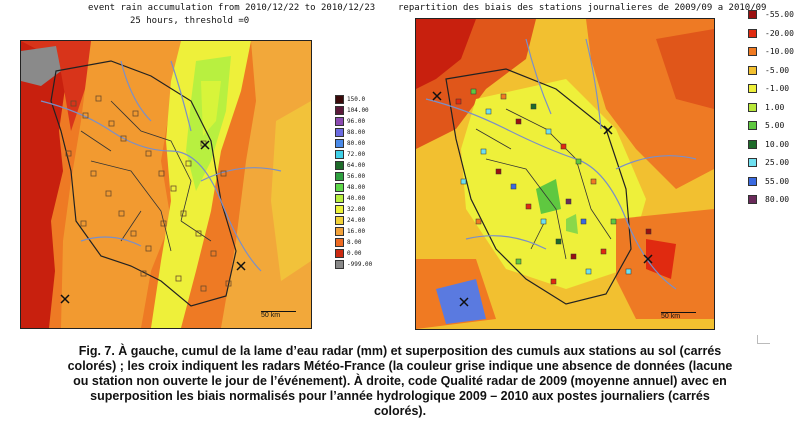 The image size is (800, 427). What do you see at coordinates (356, 99) in the screenshot?
I see `left-legend-label: 150.0` at bounding box center [356, 99].